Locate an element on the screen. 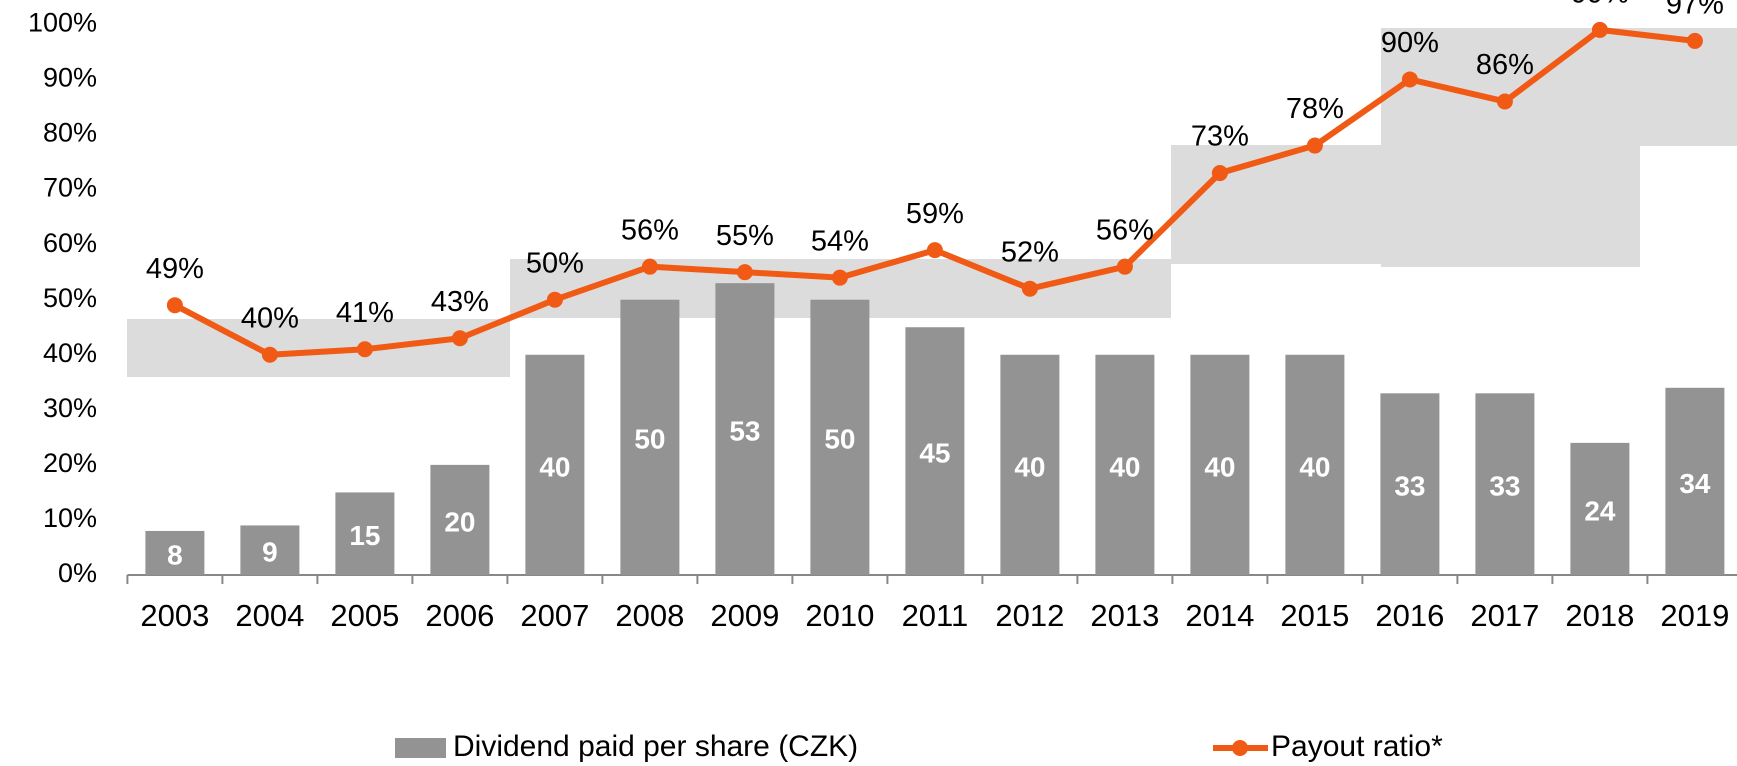  y-tick-label: 70% is located at coordinates (70, 188).